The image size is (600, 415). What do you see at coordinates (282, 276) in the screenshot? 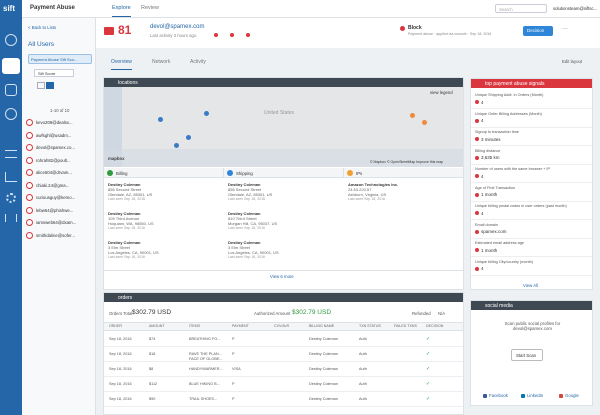
I see `view-more: View 6 more` at bounding box center [282, 276].